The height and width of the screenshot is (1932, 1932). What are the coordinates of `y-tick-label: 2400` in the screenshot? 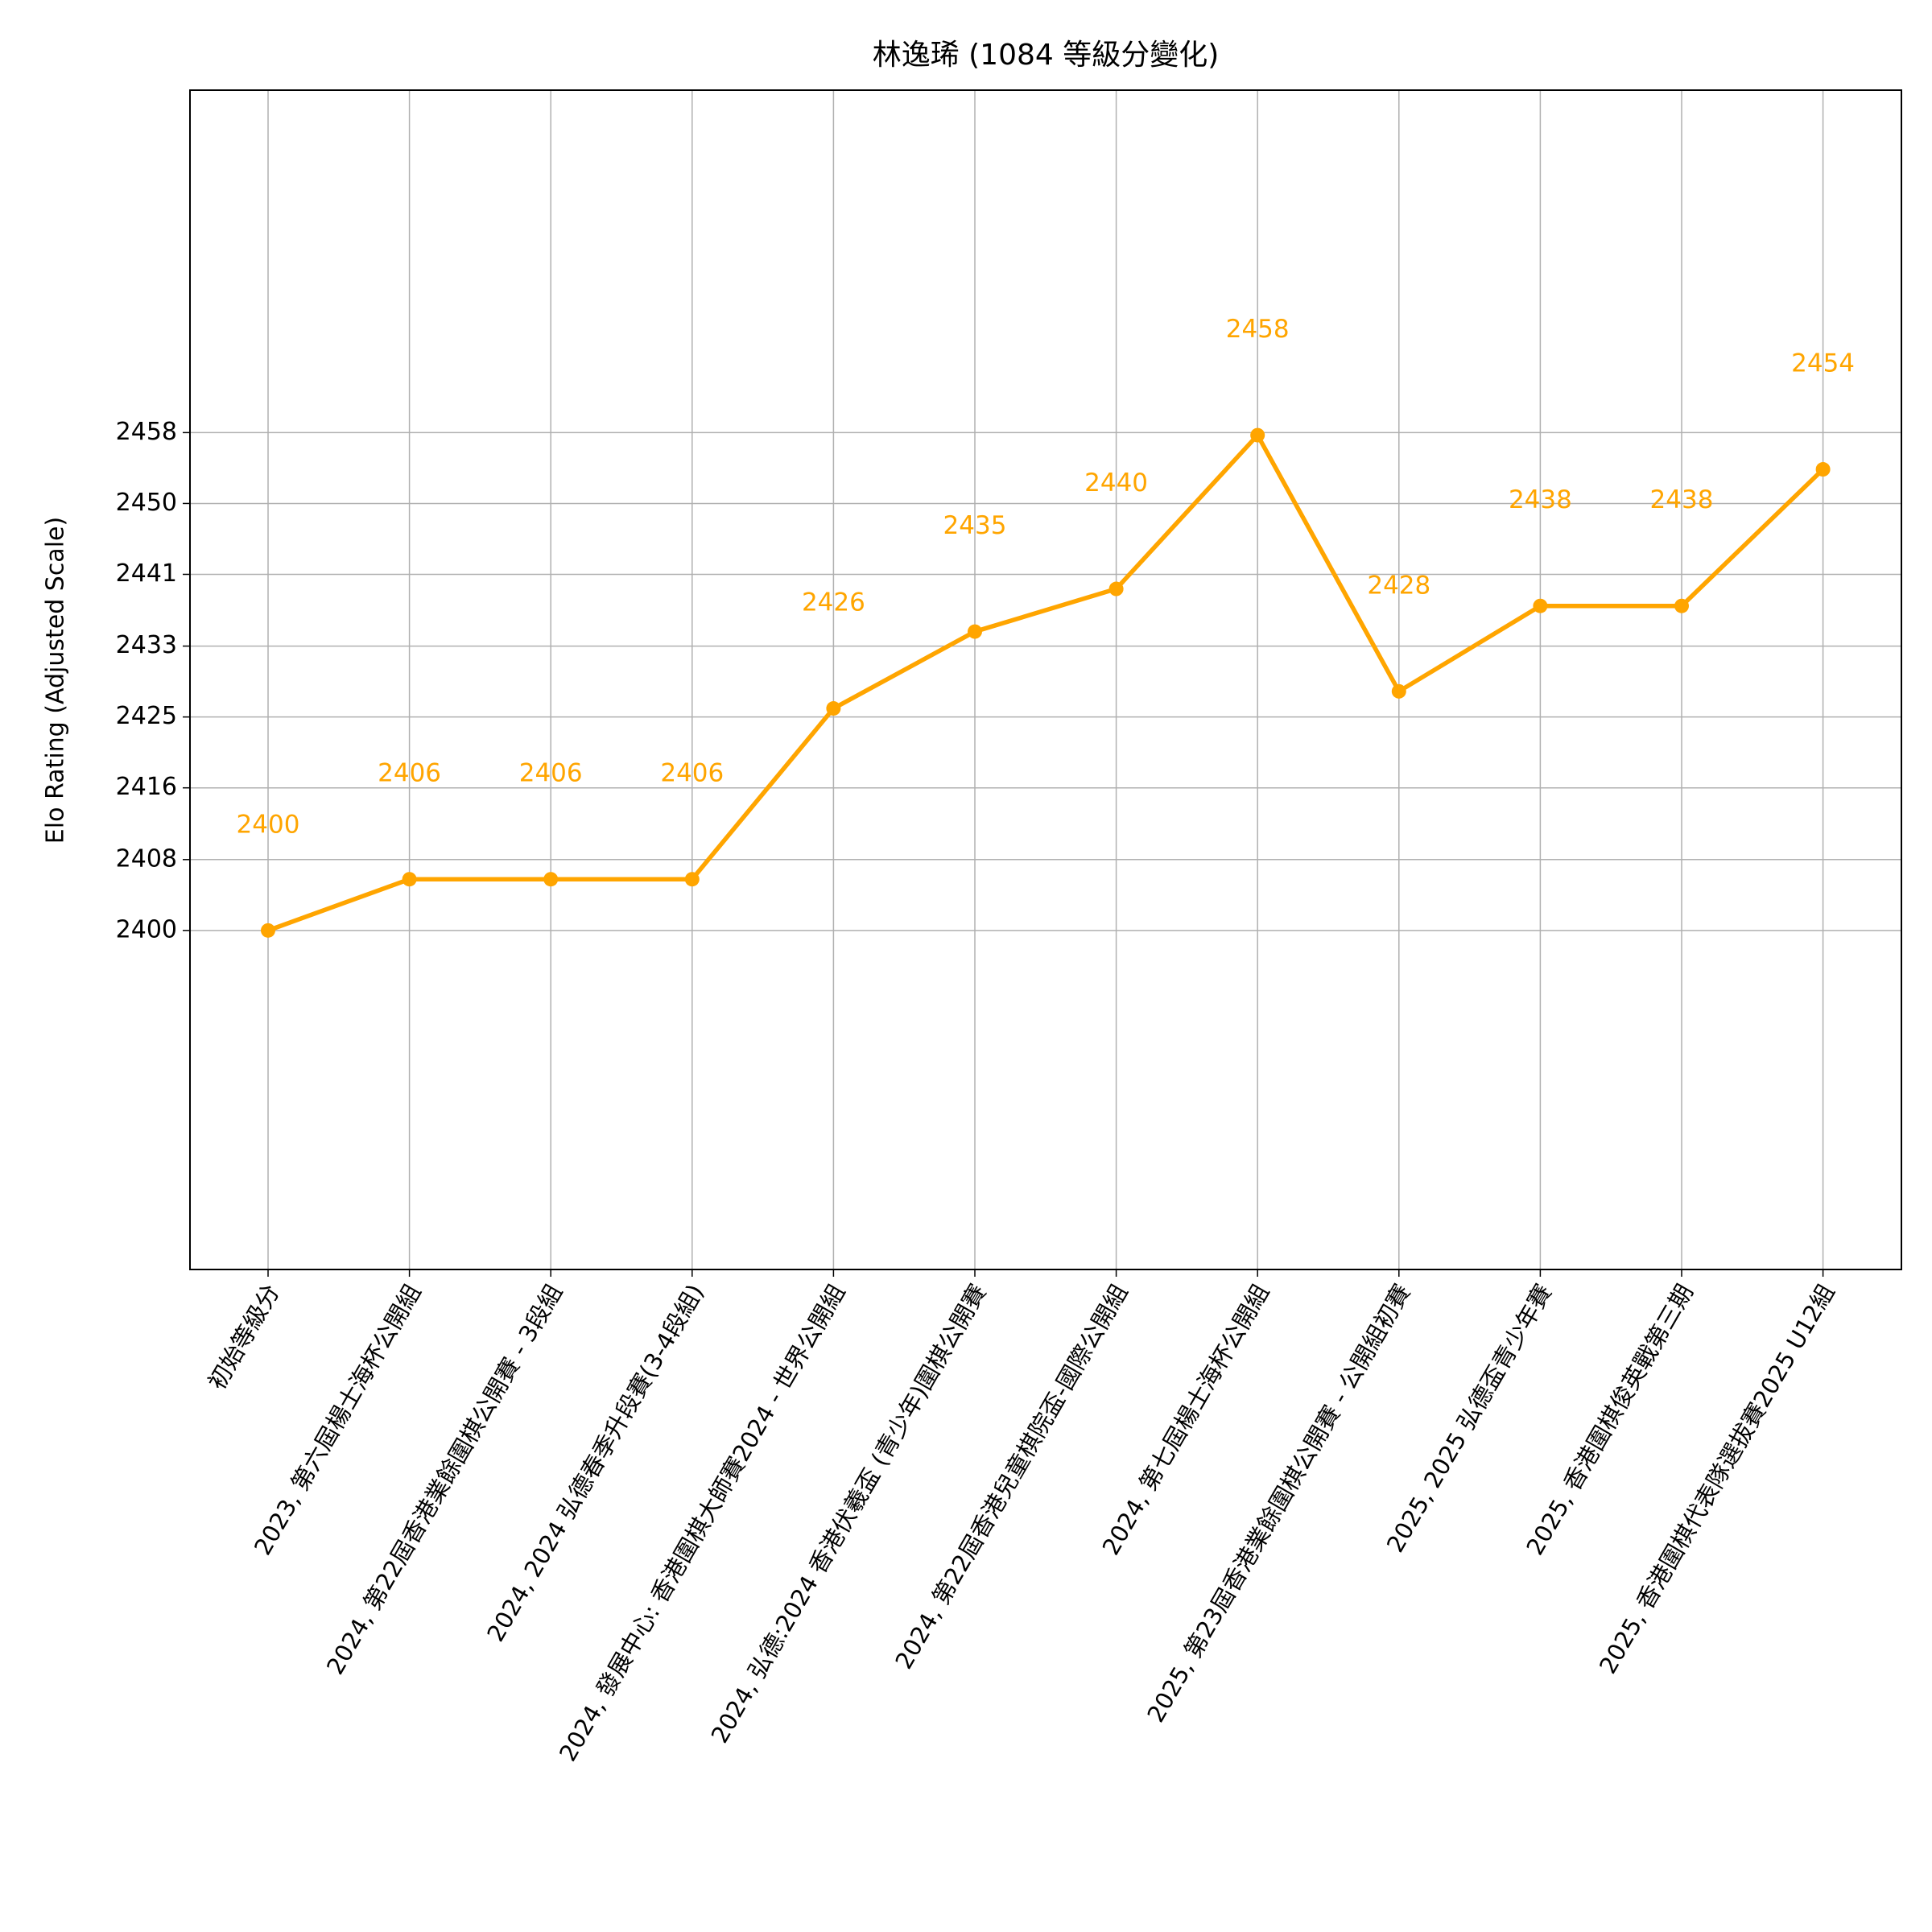 It's located at (146, 929).